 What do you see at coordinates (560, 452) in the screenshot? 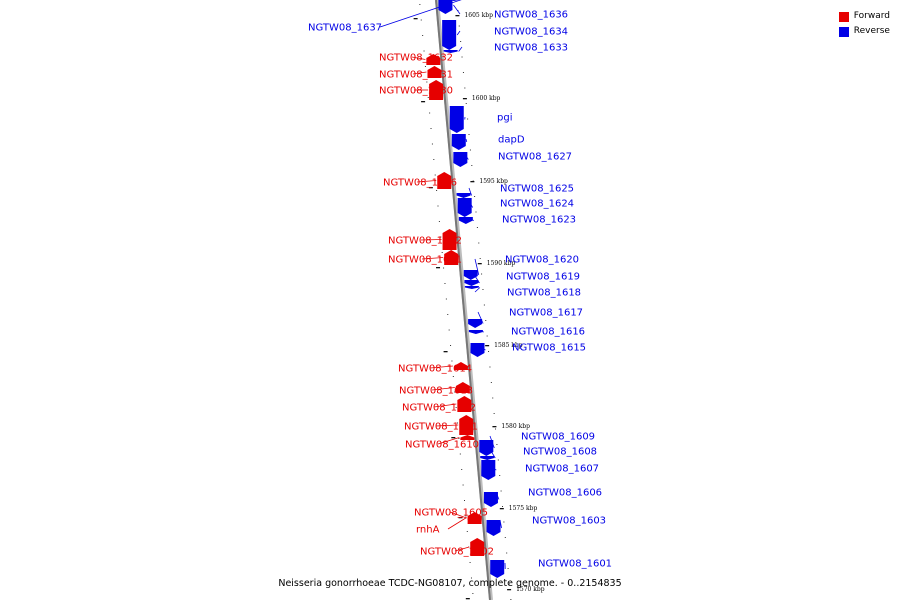
I see `gene-label: NGTW08_1608` at bounding box center [560, 452].